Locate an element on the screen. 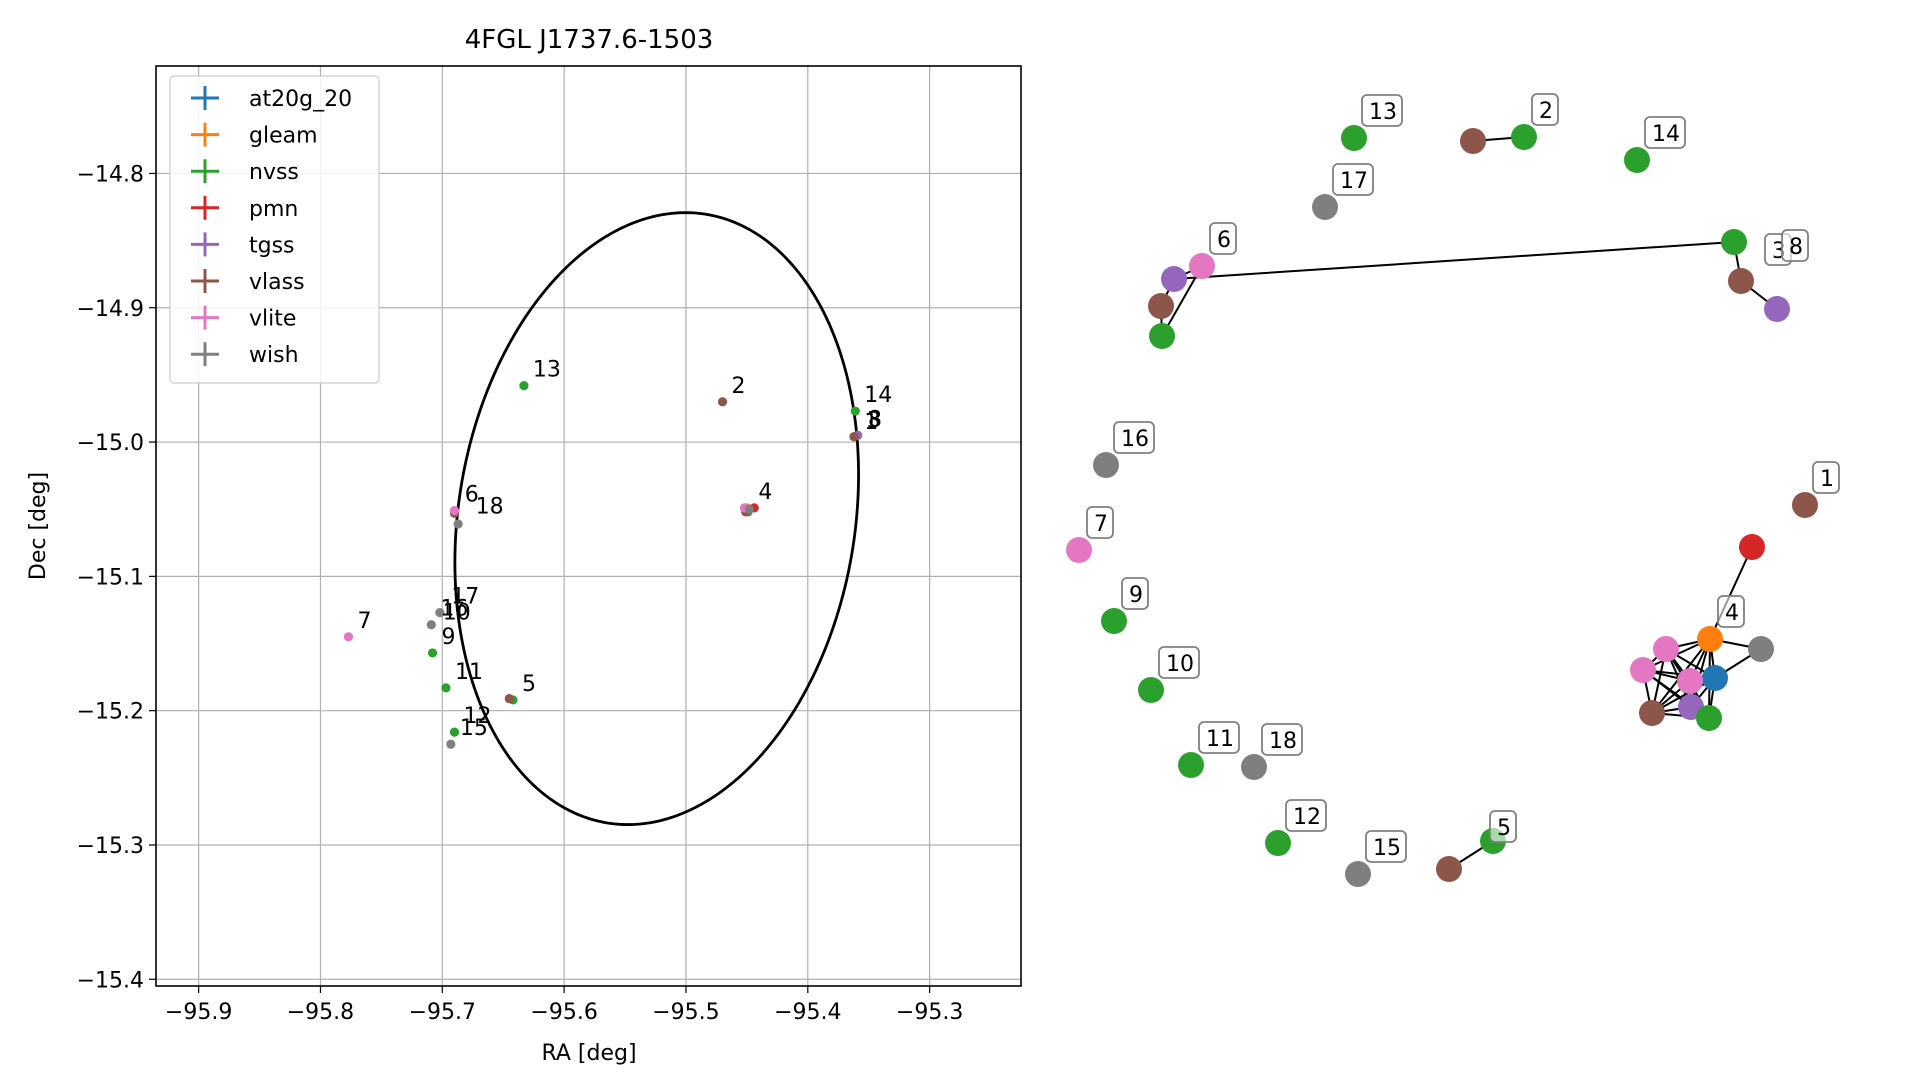 The height and width of the screenshot is (1080, 1919). node-label: 14 is located at coordinates (1665, 132).